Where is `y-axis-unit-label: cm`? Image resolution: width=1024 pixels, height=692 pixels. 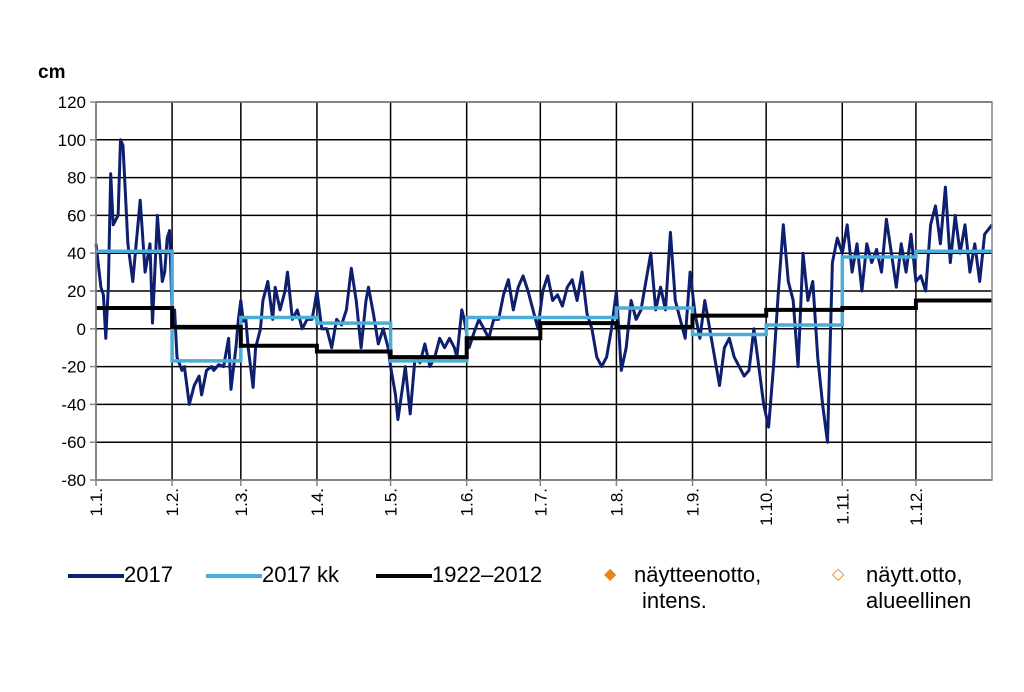
y-axis-unit-label: cm is located at coordinates (51, 72).